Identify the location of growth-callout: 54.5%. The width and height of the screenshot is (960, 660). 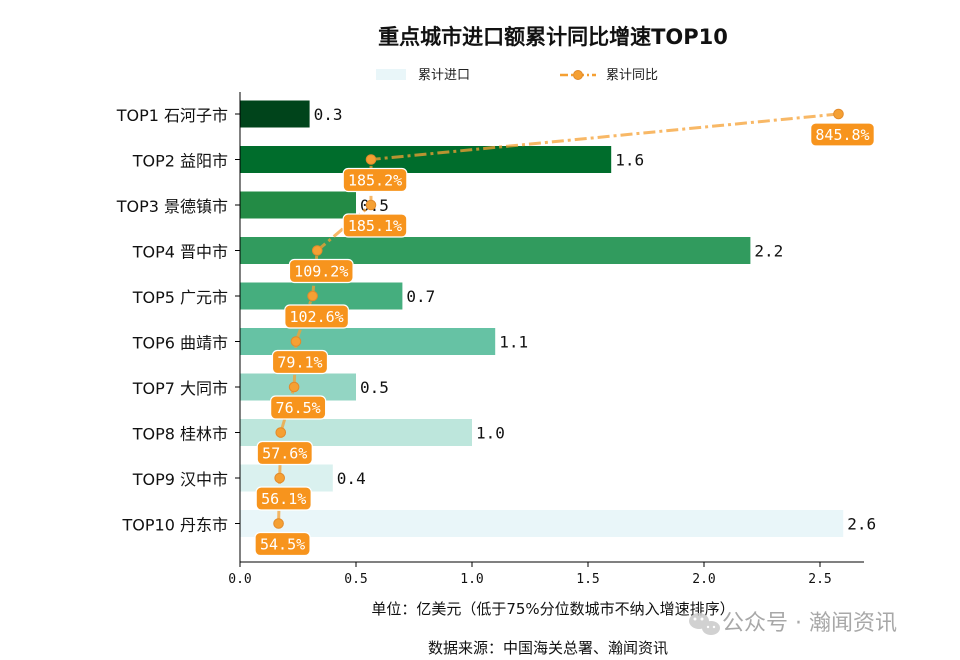
(282, 544).